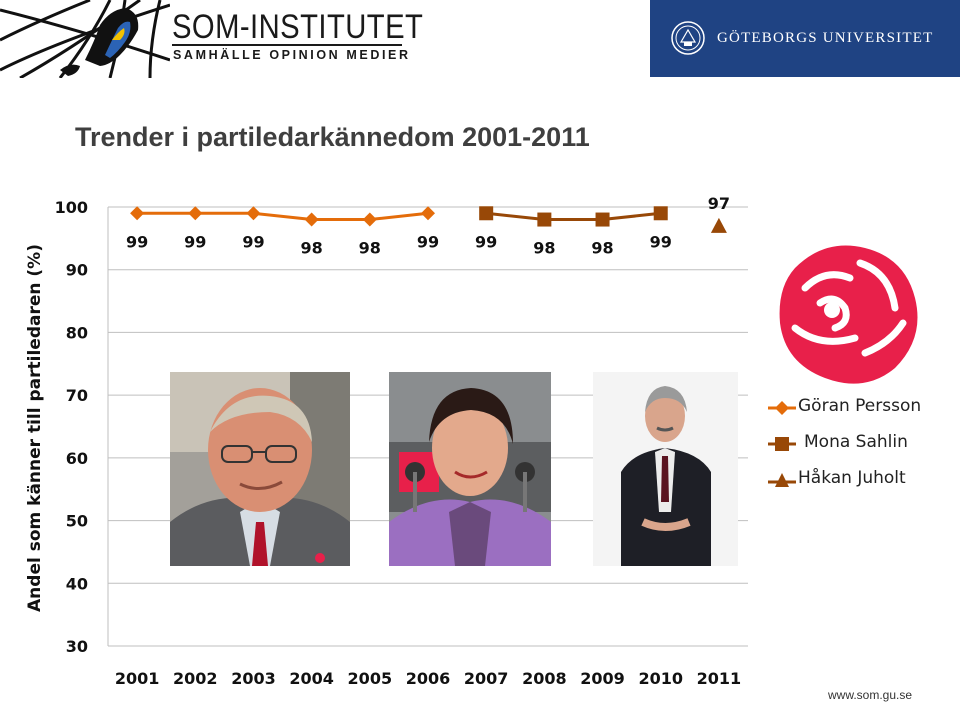 The height and width of the screenshot is (720, 960). I want to click on y-tick-label: 30, so click(77, 646).